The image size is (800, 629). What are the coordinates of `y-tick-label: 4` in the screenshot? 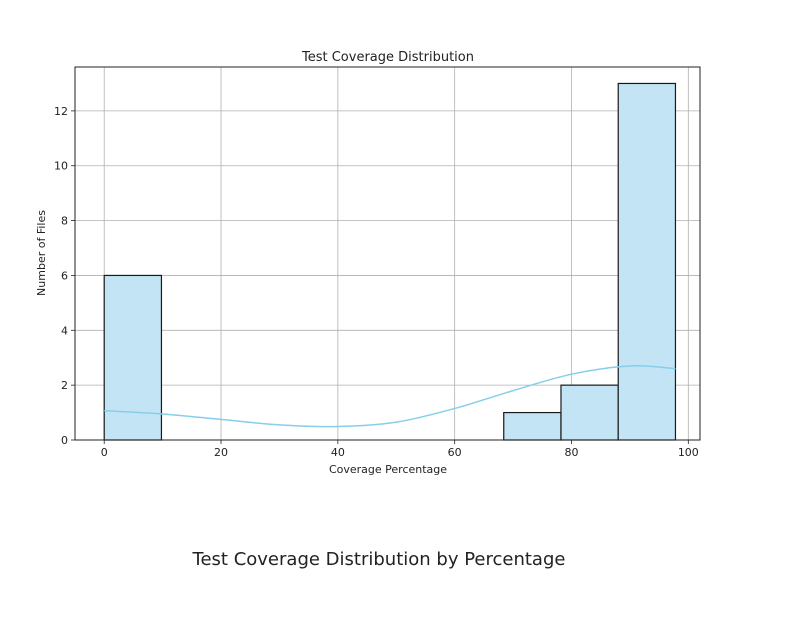 It's located at (64, 330).